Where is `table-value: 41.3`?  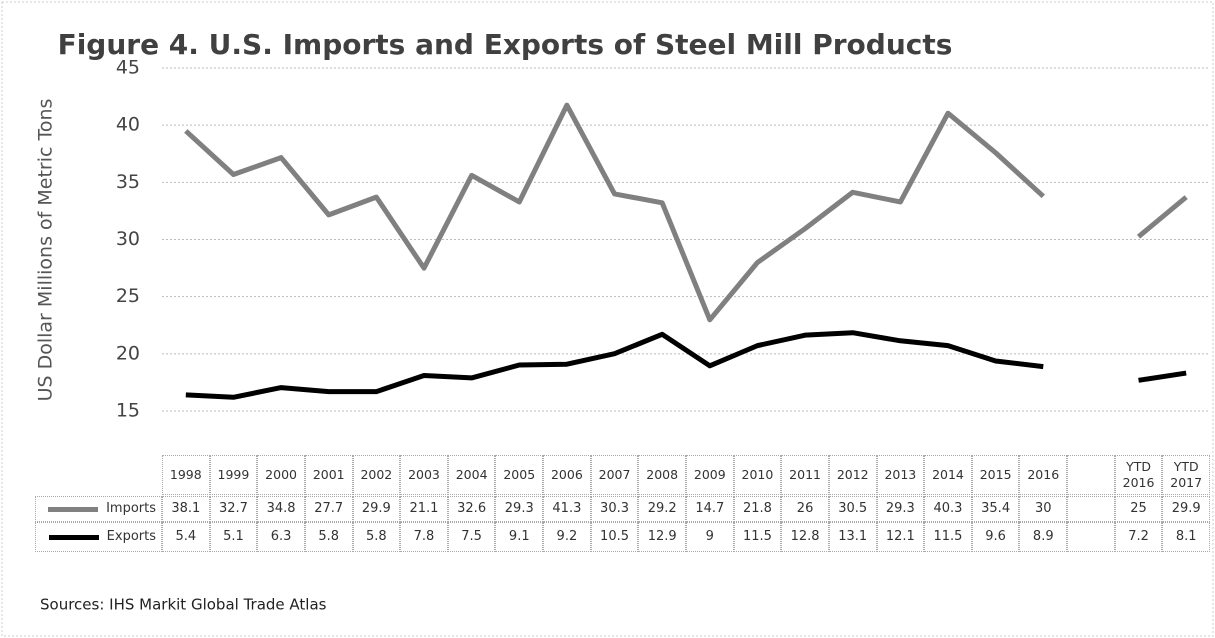
table-value: 41.3 is located at coordinates (567, 509).